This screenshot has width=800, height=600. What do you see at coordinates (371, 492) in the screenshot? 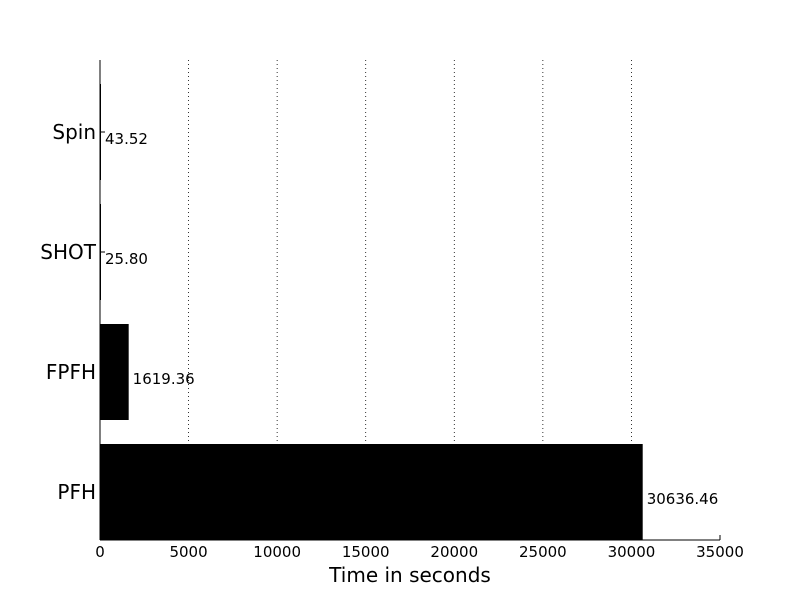
I see `bar` at bounding box center [371, 492].